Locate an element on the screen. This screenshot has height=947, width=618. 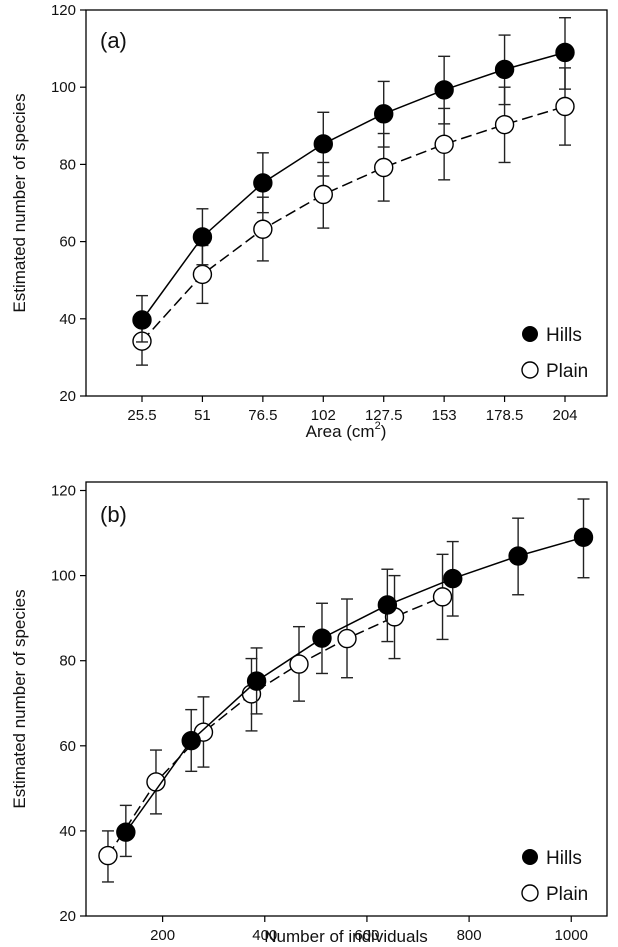
y-axis-title-a: Estimated number of species is located at coordinates (19, 202).